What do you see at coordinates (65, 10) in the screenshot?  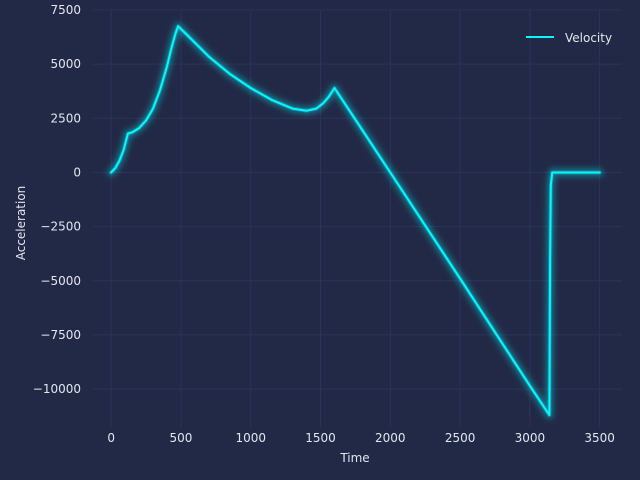 I see `y-tick-label: 7500` at bounding box center [65, 10].